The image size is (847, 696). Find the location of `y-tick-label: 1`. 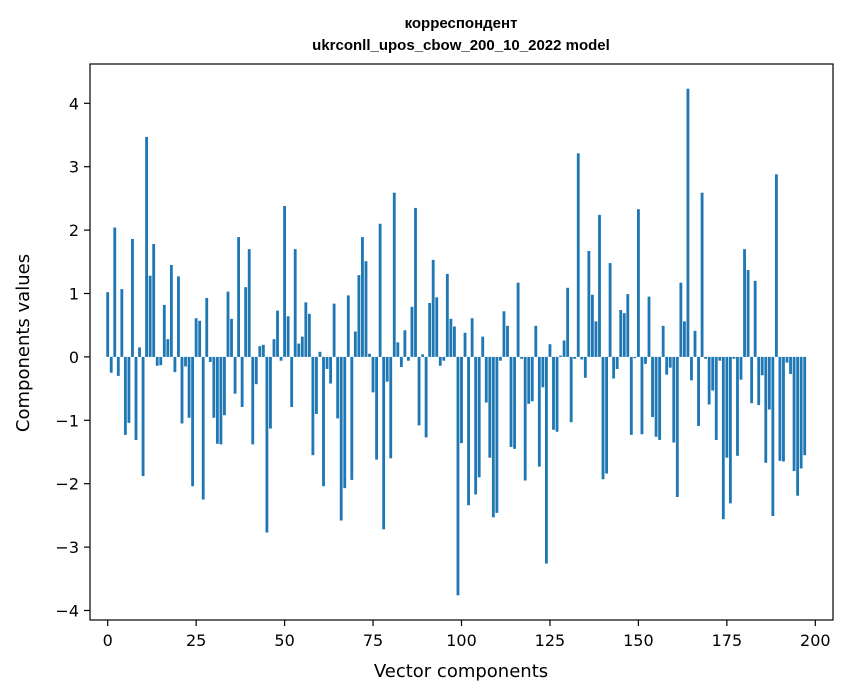

y-tick-label: 1 is located at coordinates (74, 294).